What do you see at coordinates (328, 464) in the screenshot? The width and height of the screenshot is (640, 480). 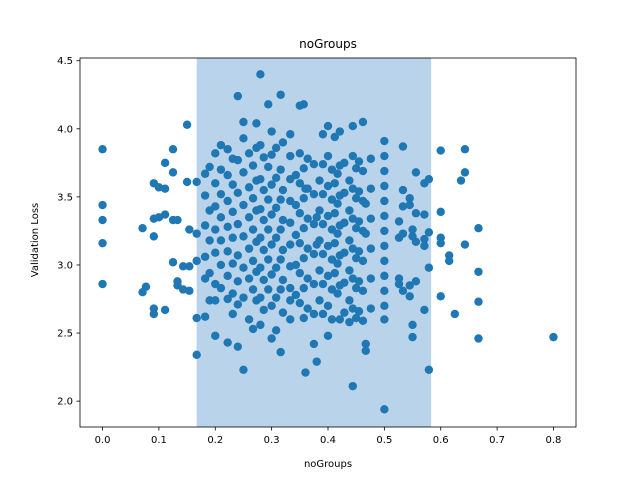 I see `x-axis-label: noGroups` at bounding box center [328, 464].